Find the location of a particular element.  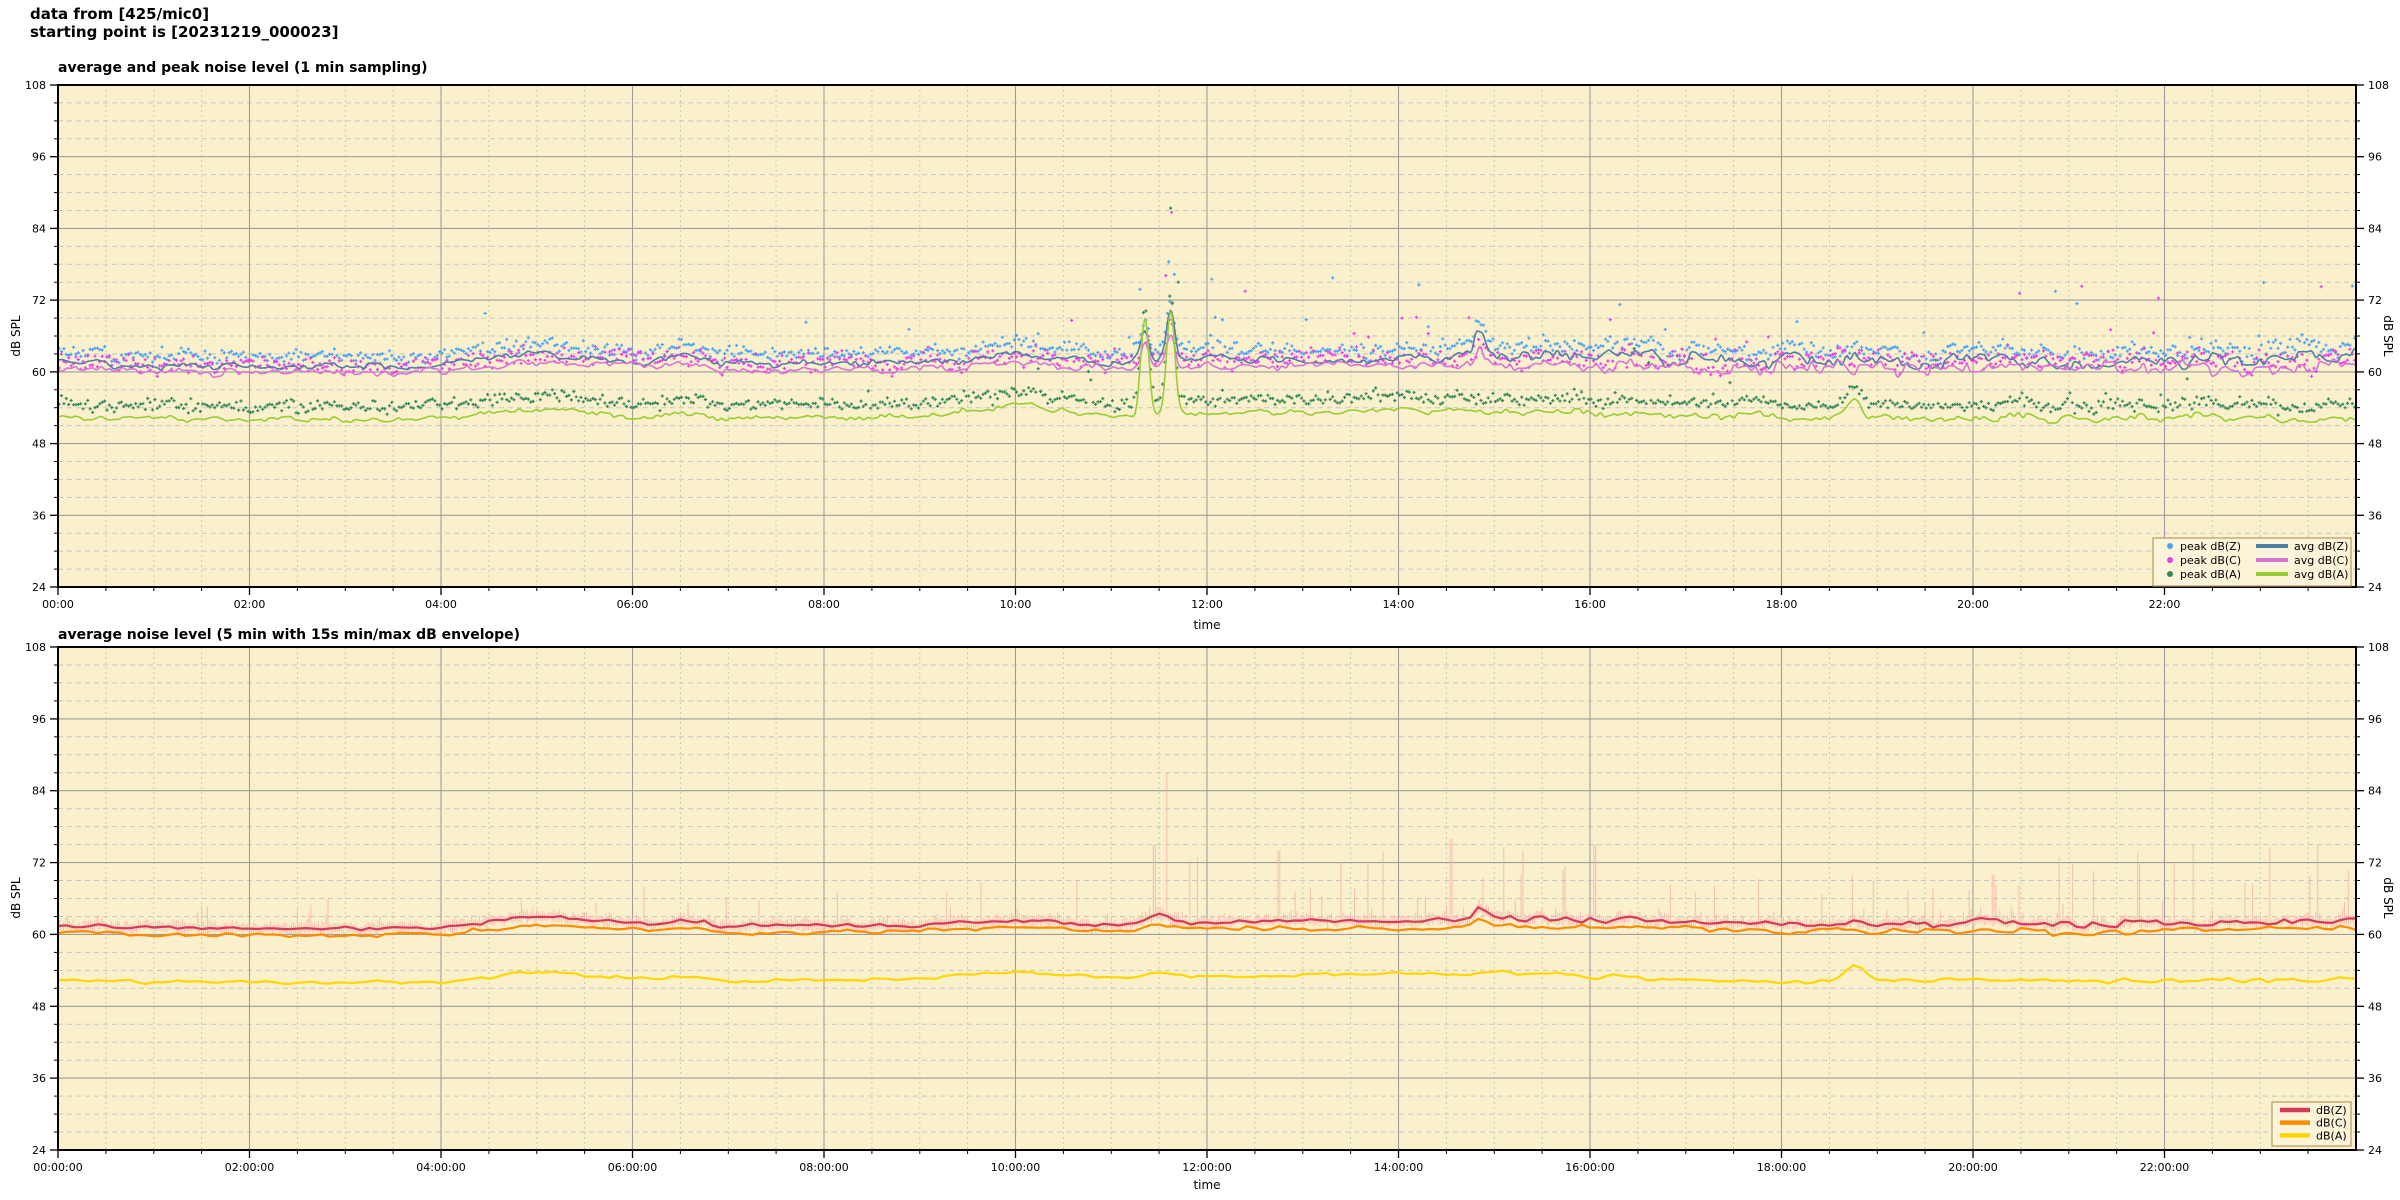

x-tick-label: 18:00 is located at coordinates (1782, 604).